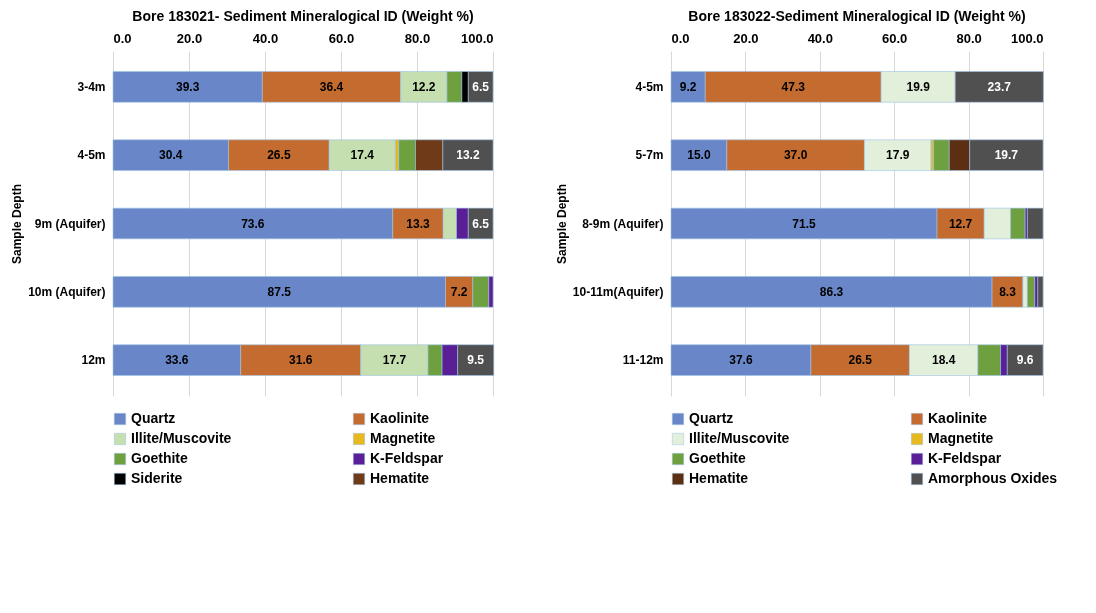  Describe the element at coordinates (301, 360) in the screenshot. I see `data-label: 31.6` at that location.